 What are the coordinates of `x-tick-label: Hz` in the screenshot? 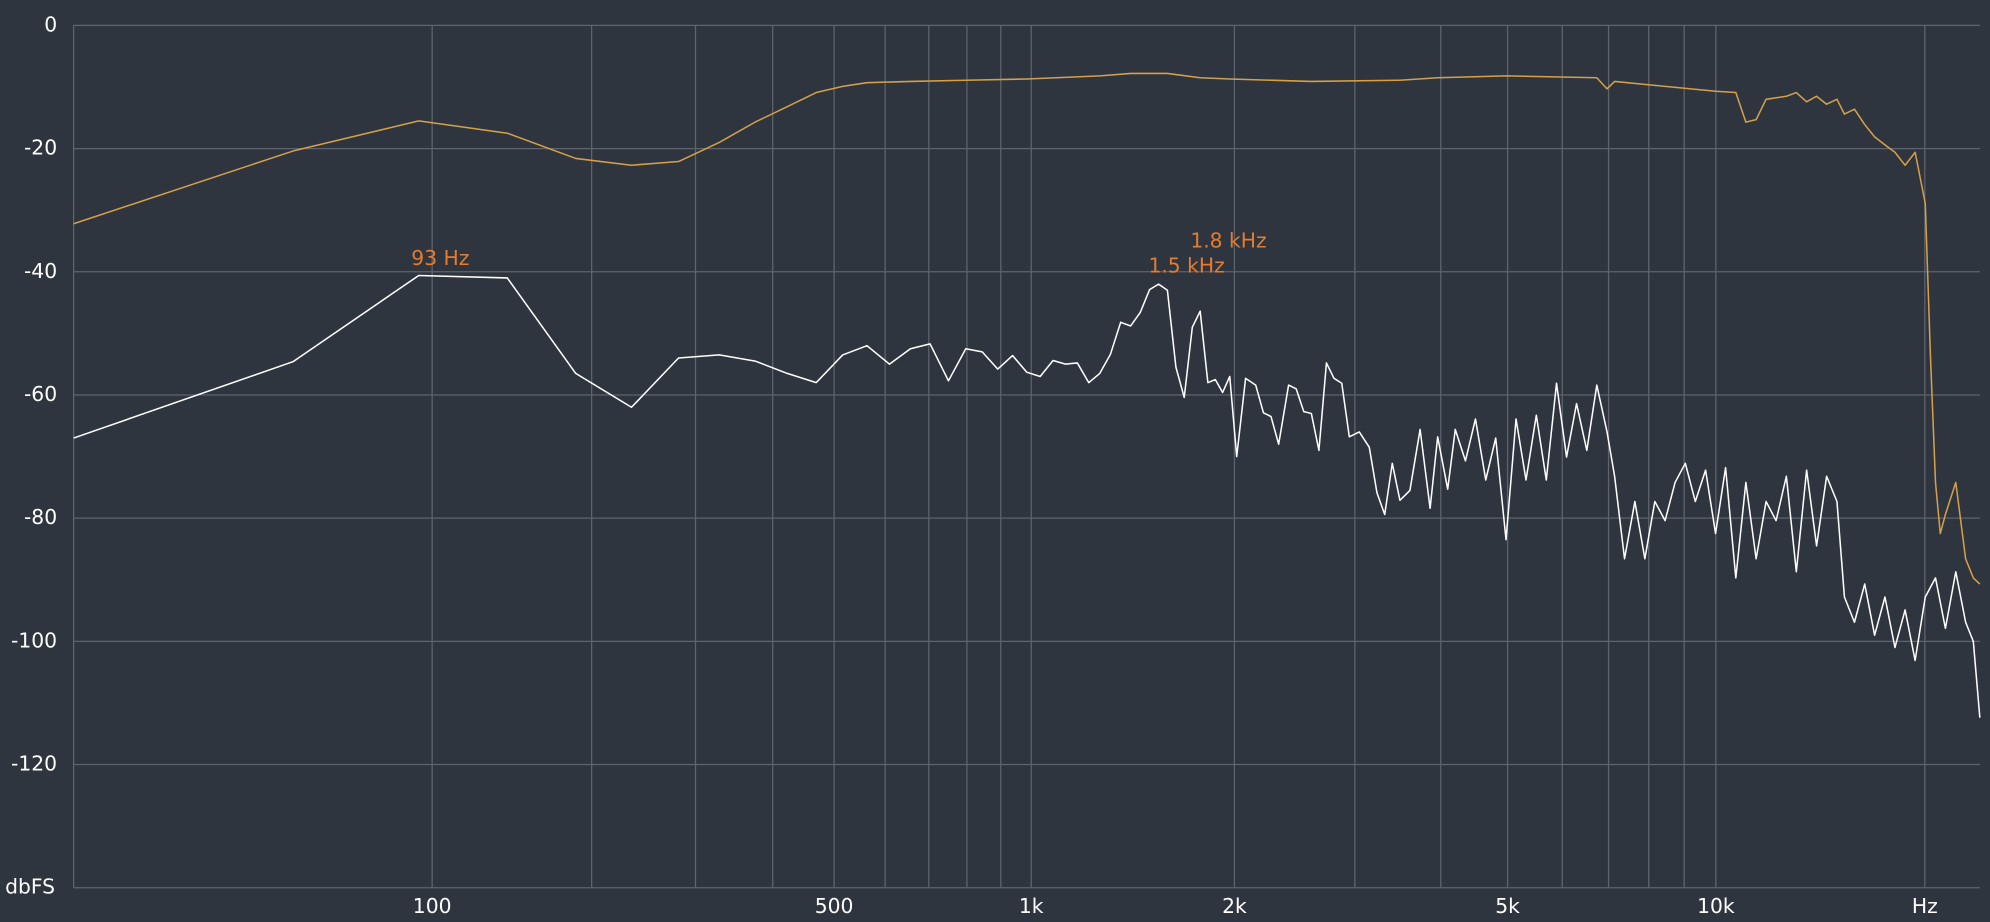 It's located at (1925, 906).